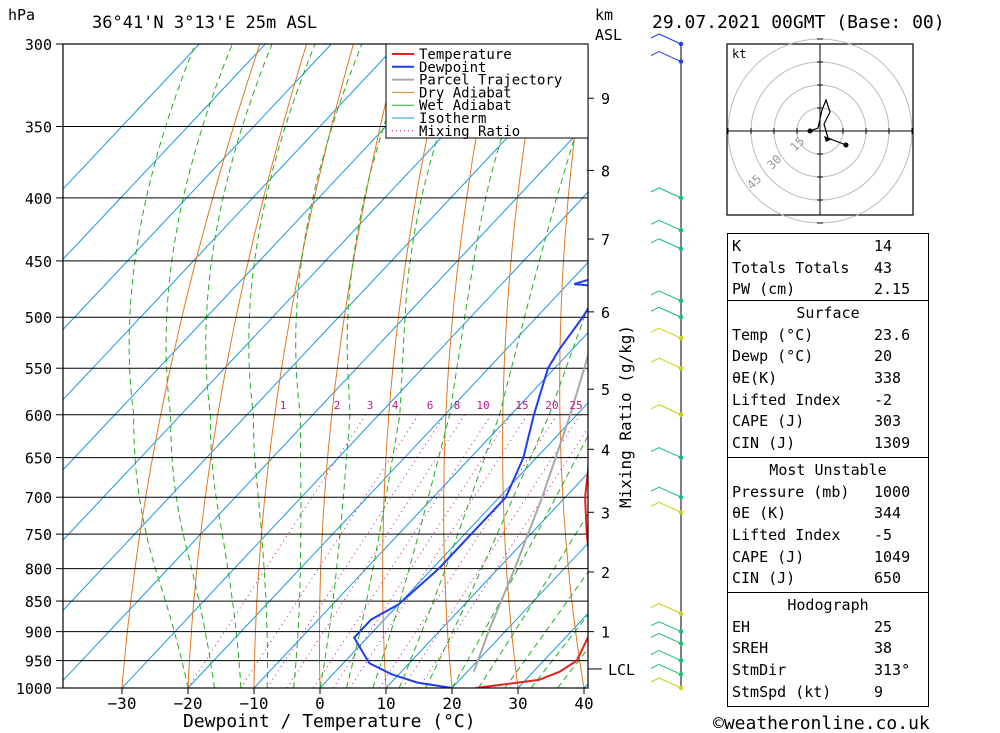  What do you see at coordinates (883, 246) in the screenshot?
I see `index-value: 14` at bounding box center [883, 246].